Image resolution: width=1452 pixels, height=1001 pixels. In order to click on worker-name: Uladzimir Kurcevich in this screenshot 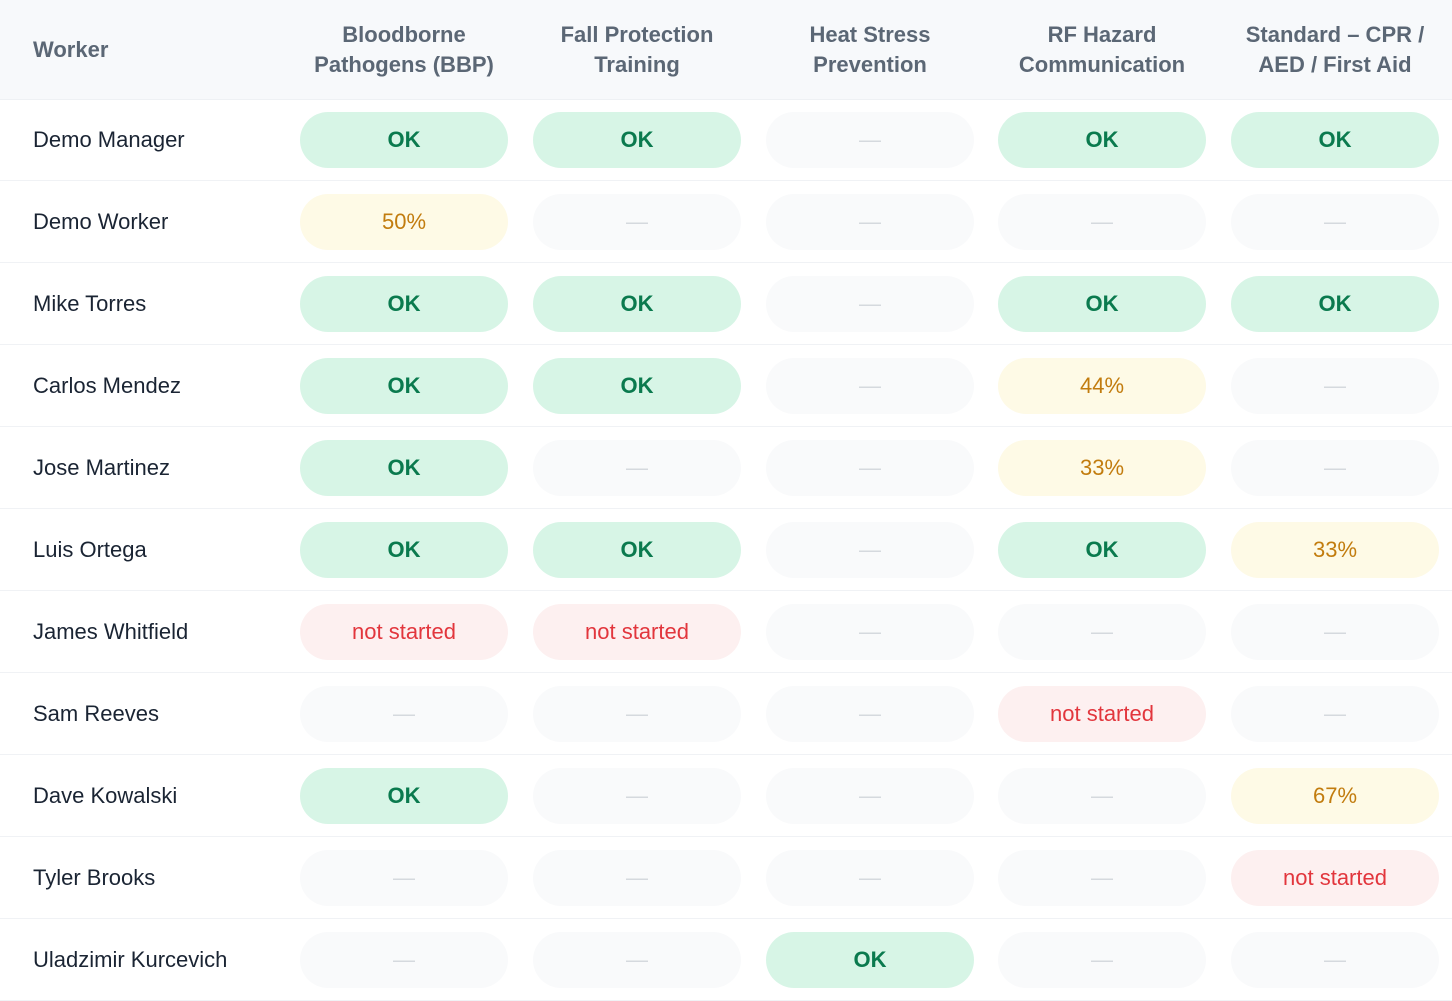, I will do `click(130, 959)`.